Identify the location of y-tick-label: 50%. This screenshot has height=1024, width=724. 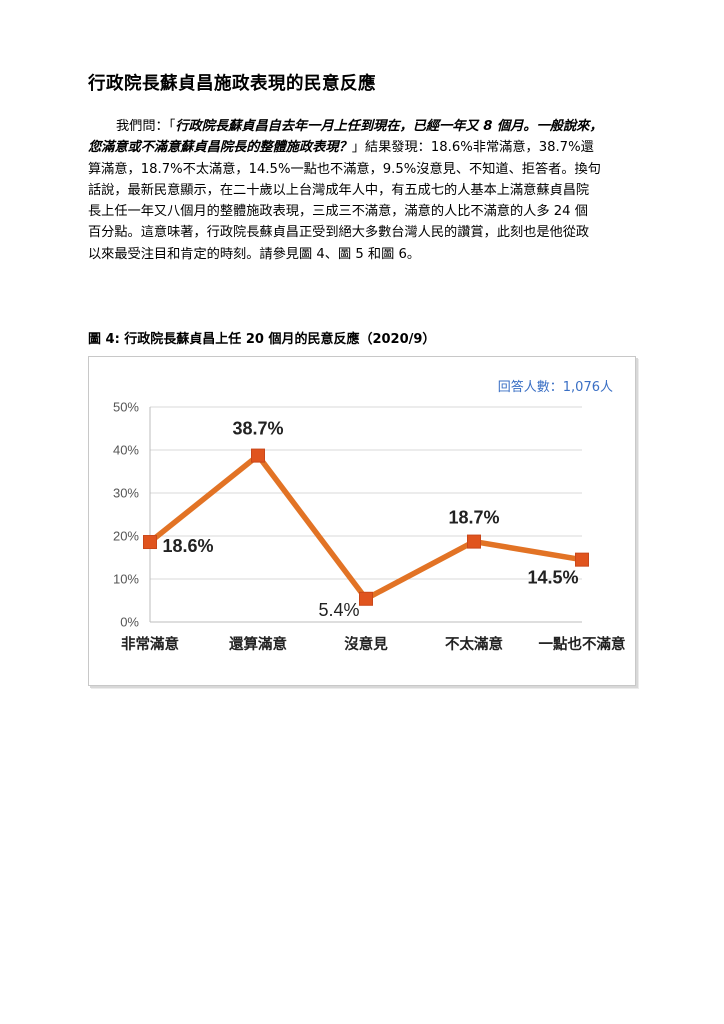
(126, 407).